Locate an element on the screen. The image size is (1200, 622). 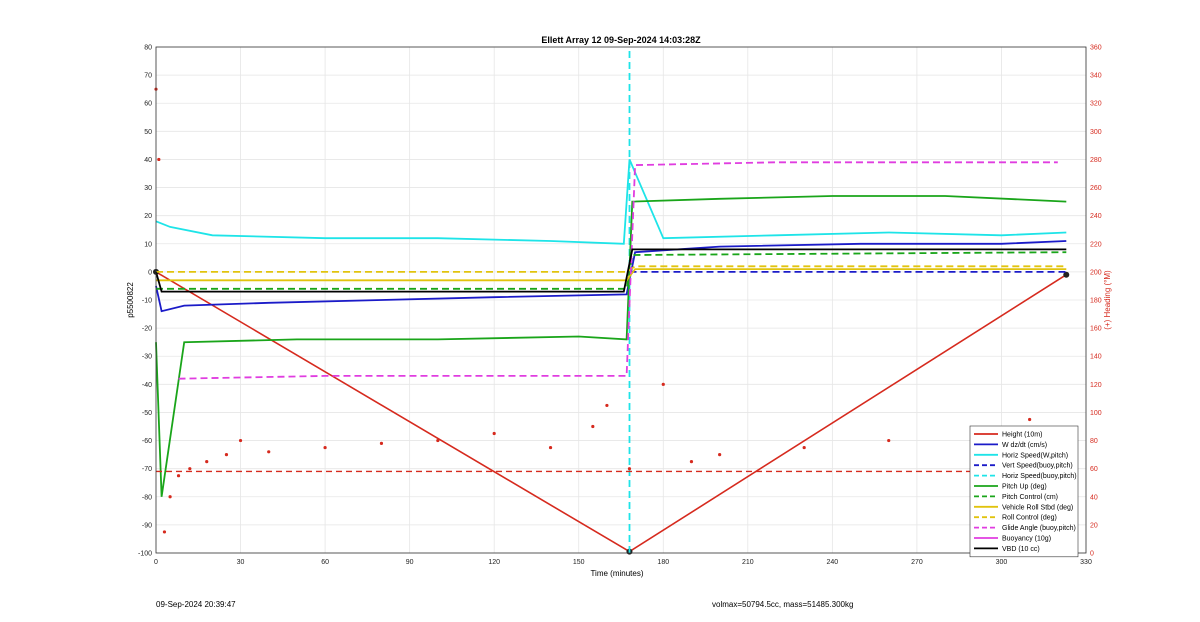
y-tick-label: 40 is located at coordinates (148, 160).